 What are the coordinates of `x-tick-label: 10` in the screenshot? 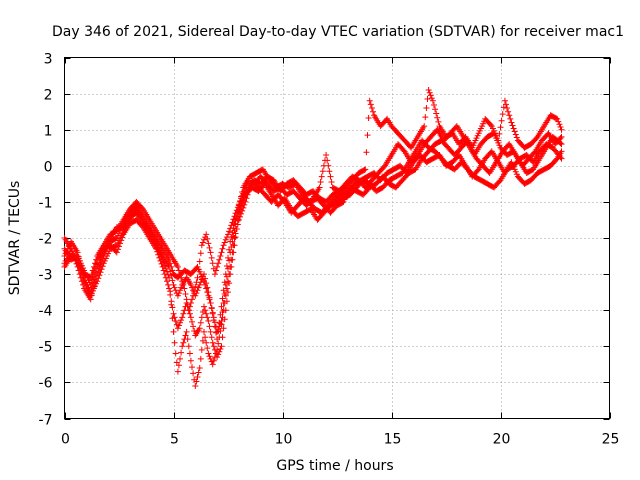 It's located at (284, 440).